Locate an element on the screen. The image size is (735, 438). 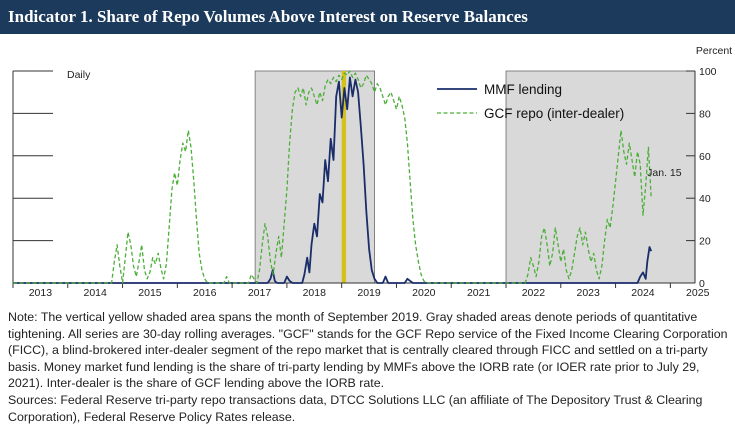
x-tick-label-2014: 2014 is located at coordinates (95, 293).